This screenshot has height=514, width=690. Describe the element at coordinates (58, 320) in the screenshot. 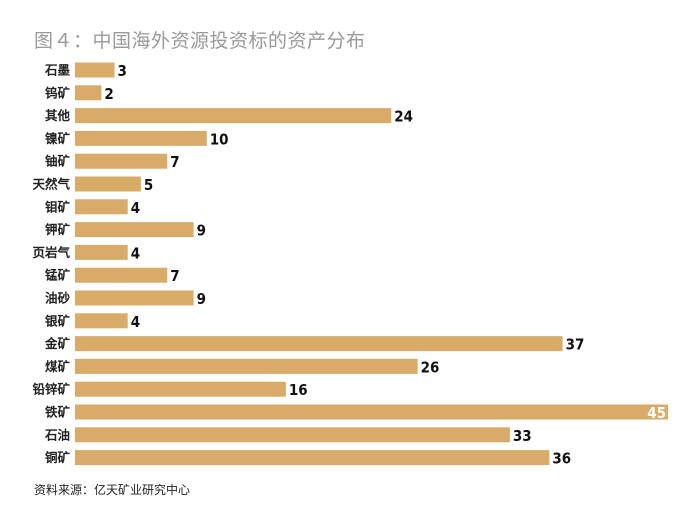

I see `category-label: 银矿` at that location.